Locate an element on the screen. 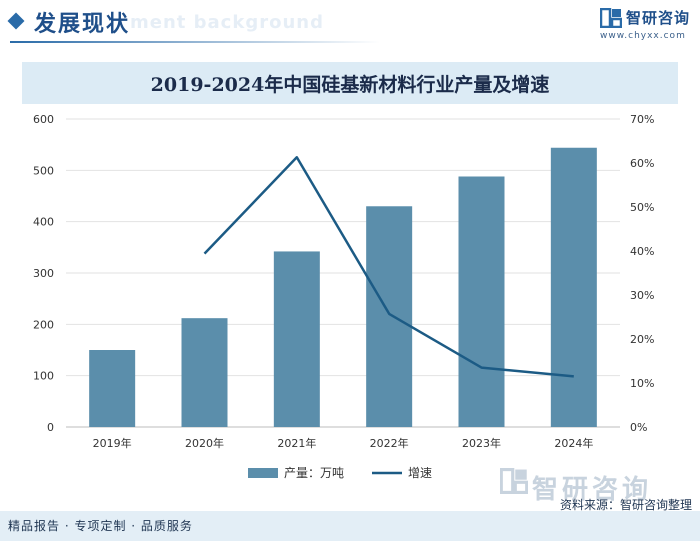 This screenshot has width=700, height=541. y-right-tick-label: 40% is located at coordinates (642, 251).